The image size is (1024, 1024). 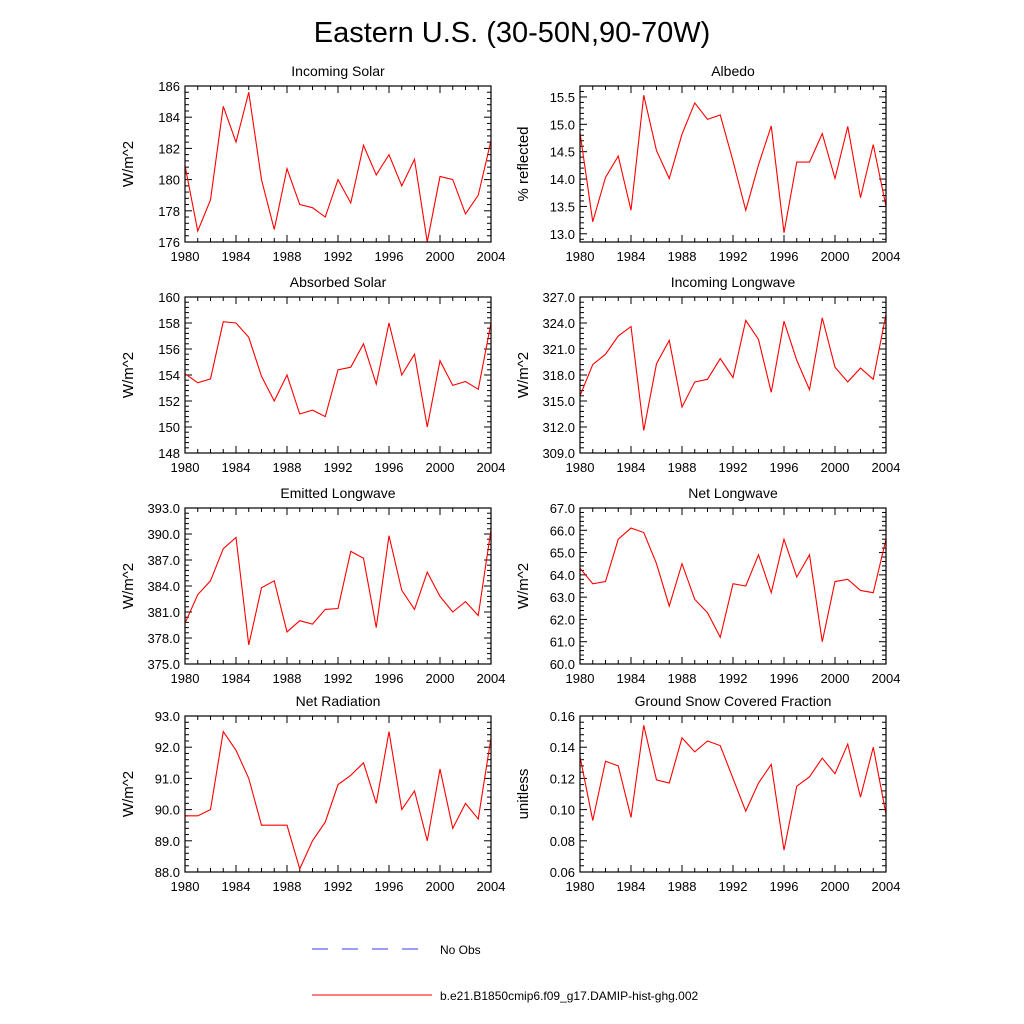 I want to click on panel-title: Incoming Solar, so click(x=338, y=71).